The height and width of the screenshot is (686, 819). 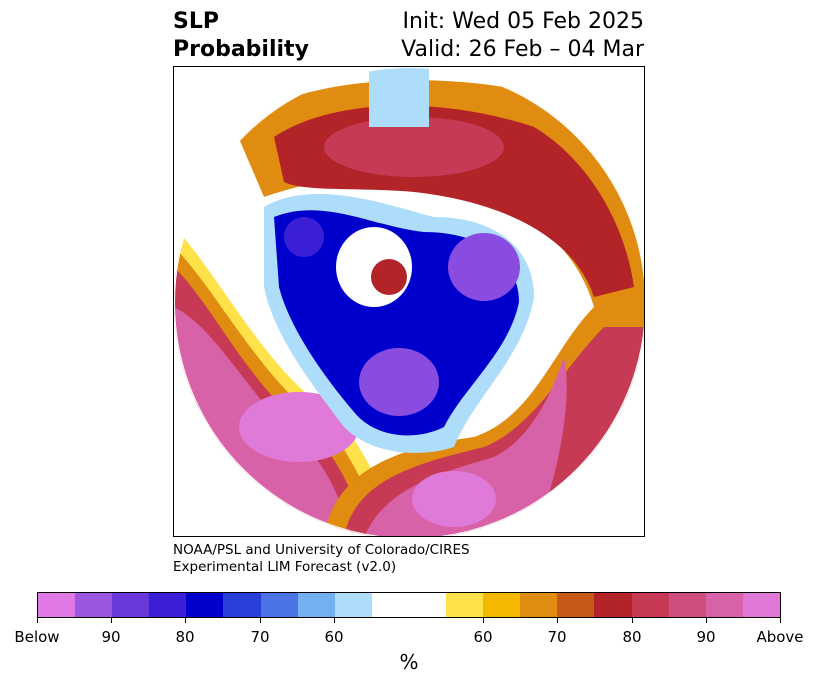 I want to click on region-magenta-atlantic, so click(x=454, y=499).